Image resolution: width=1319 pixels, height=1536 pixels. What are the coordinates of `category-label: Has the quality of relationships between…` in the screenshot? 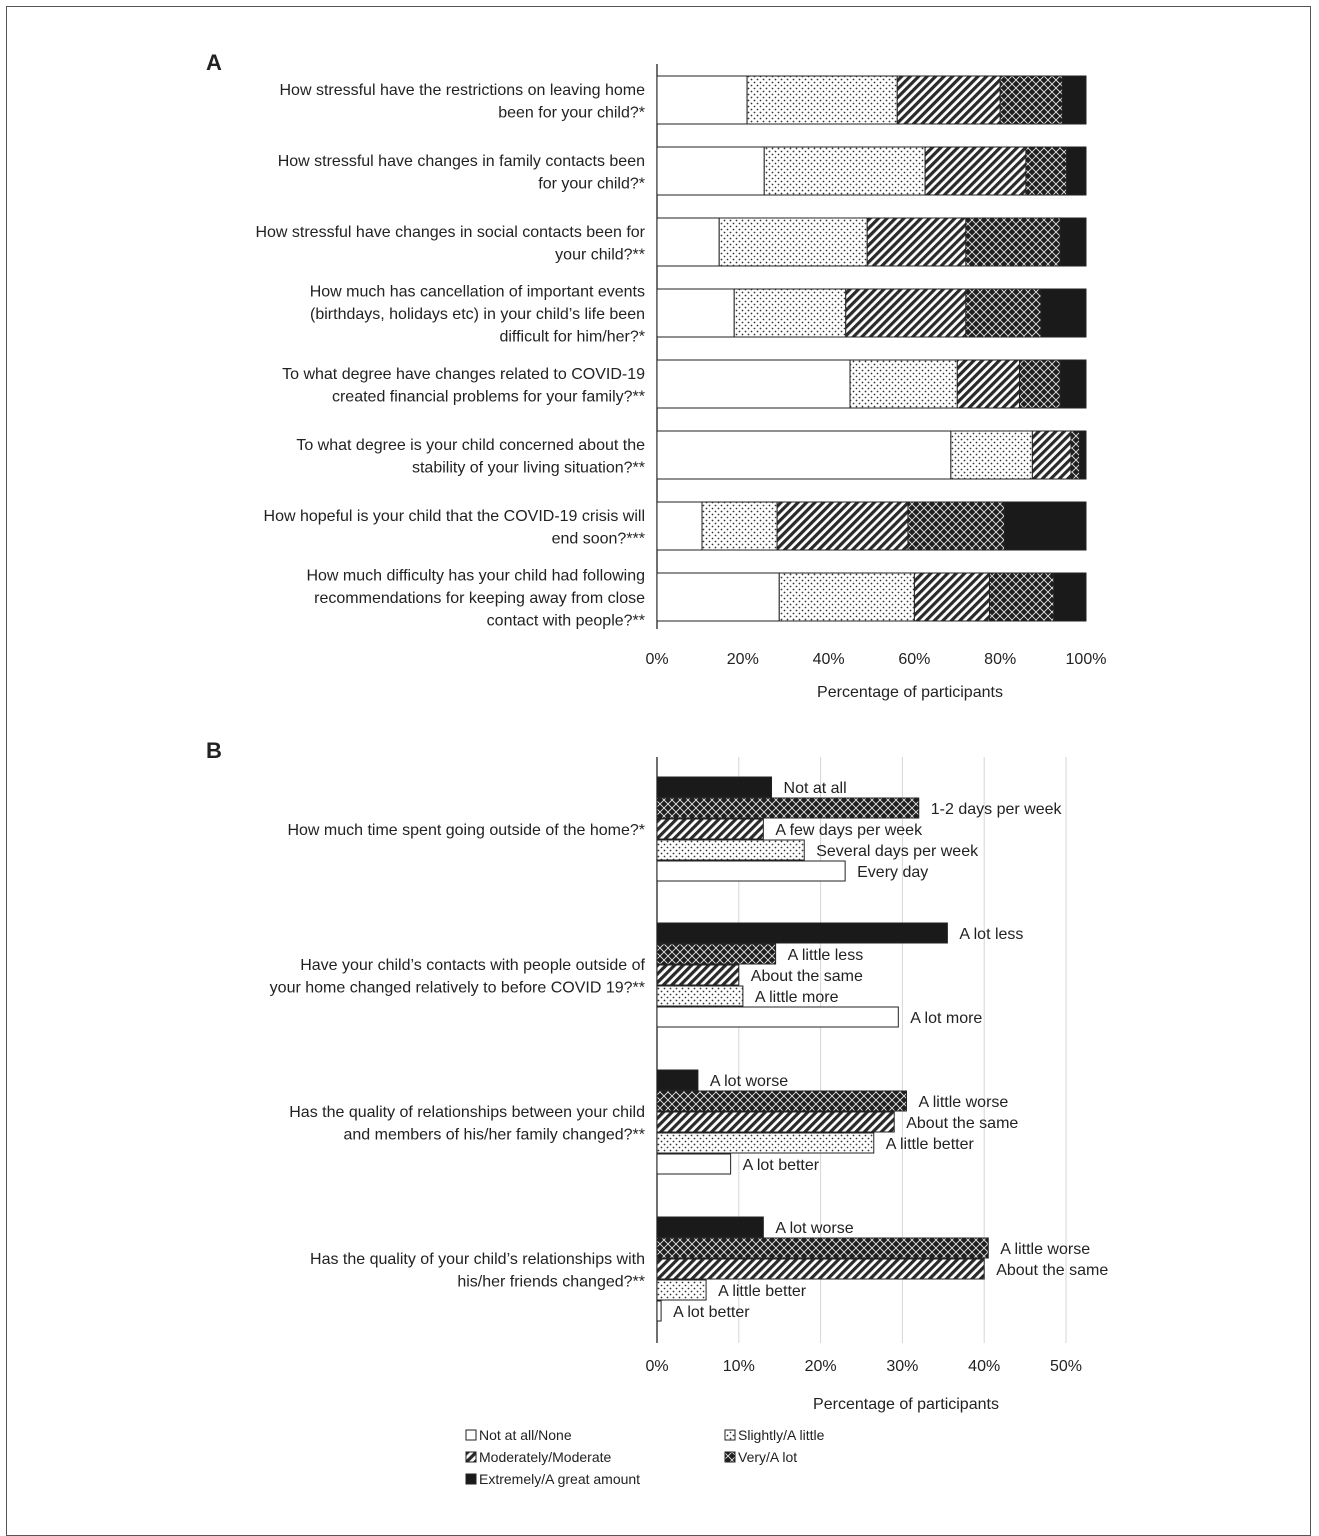 It's located at (467, 1112).